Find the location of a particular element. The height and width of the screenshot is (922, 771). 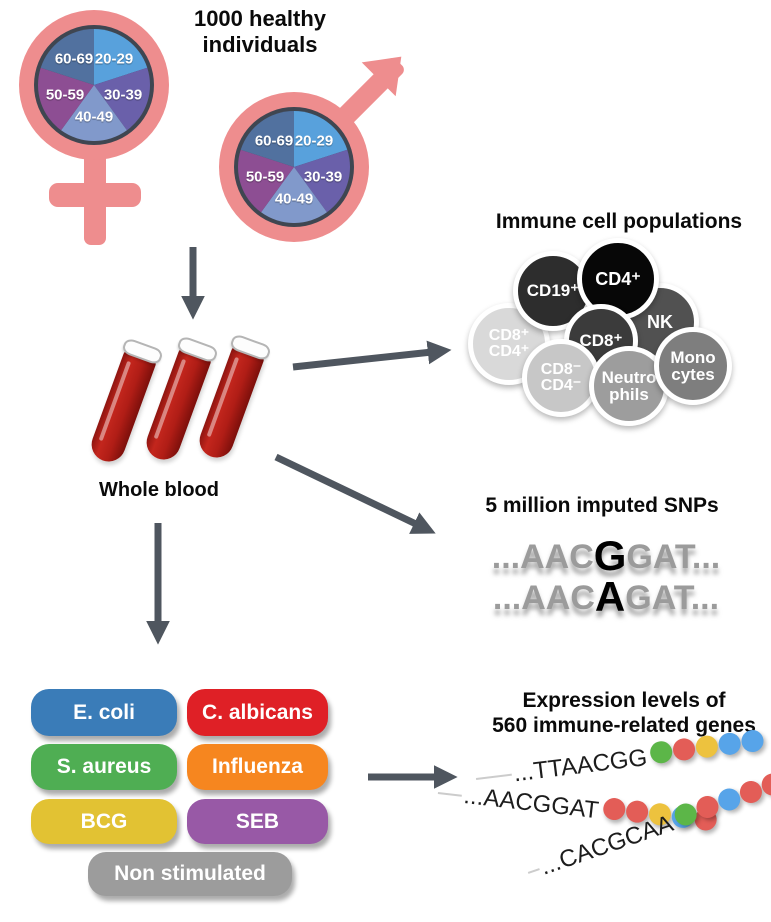

cell-label-line: cytes is located at coordinates (693, 374).